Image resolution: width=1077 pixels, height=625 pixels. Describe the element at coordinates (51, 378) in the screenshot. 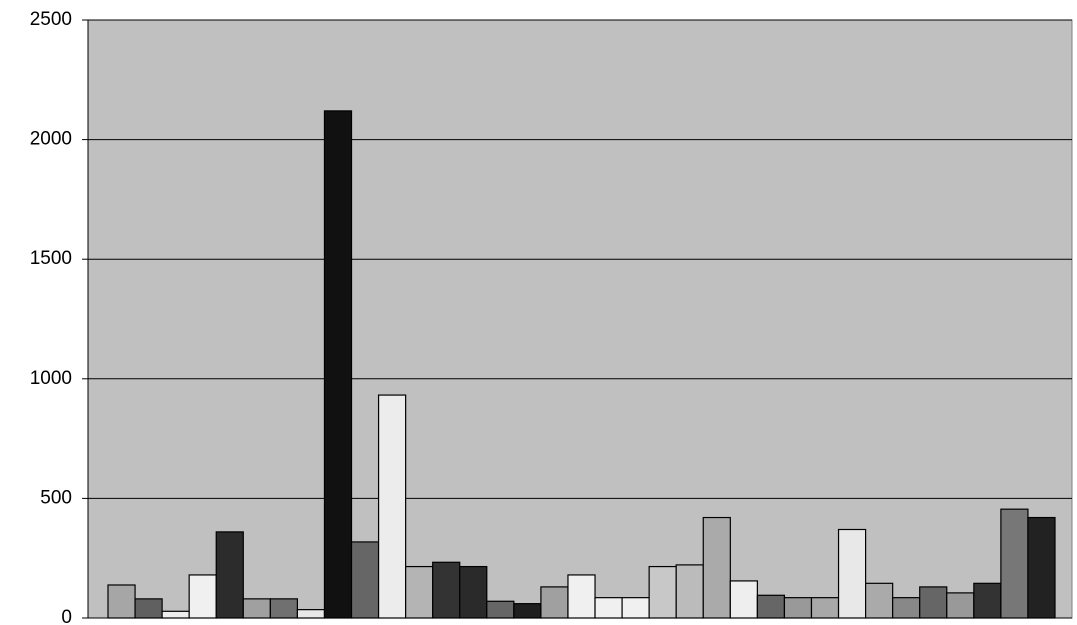

I see `y-tick-label: 1000` at that location.